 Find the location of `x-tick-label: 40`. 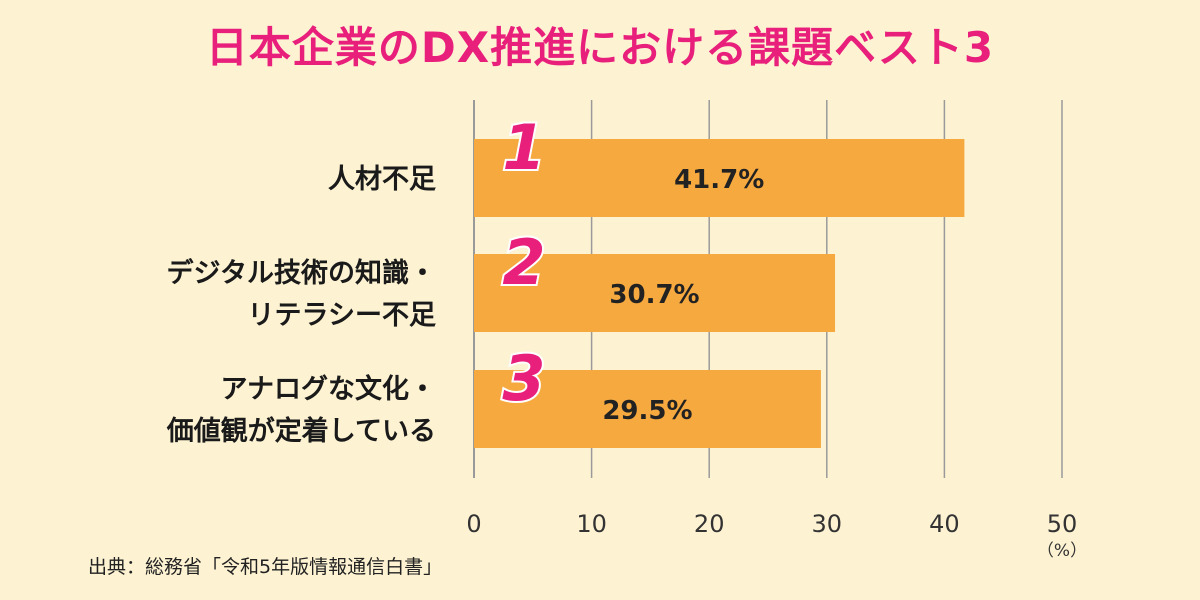

x-tick-label: 40 is located at coordinates (944, 524).